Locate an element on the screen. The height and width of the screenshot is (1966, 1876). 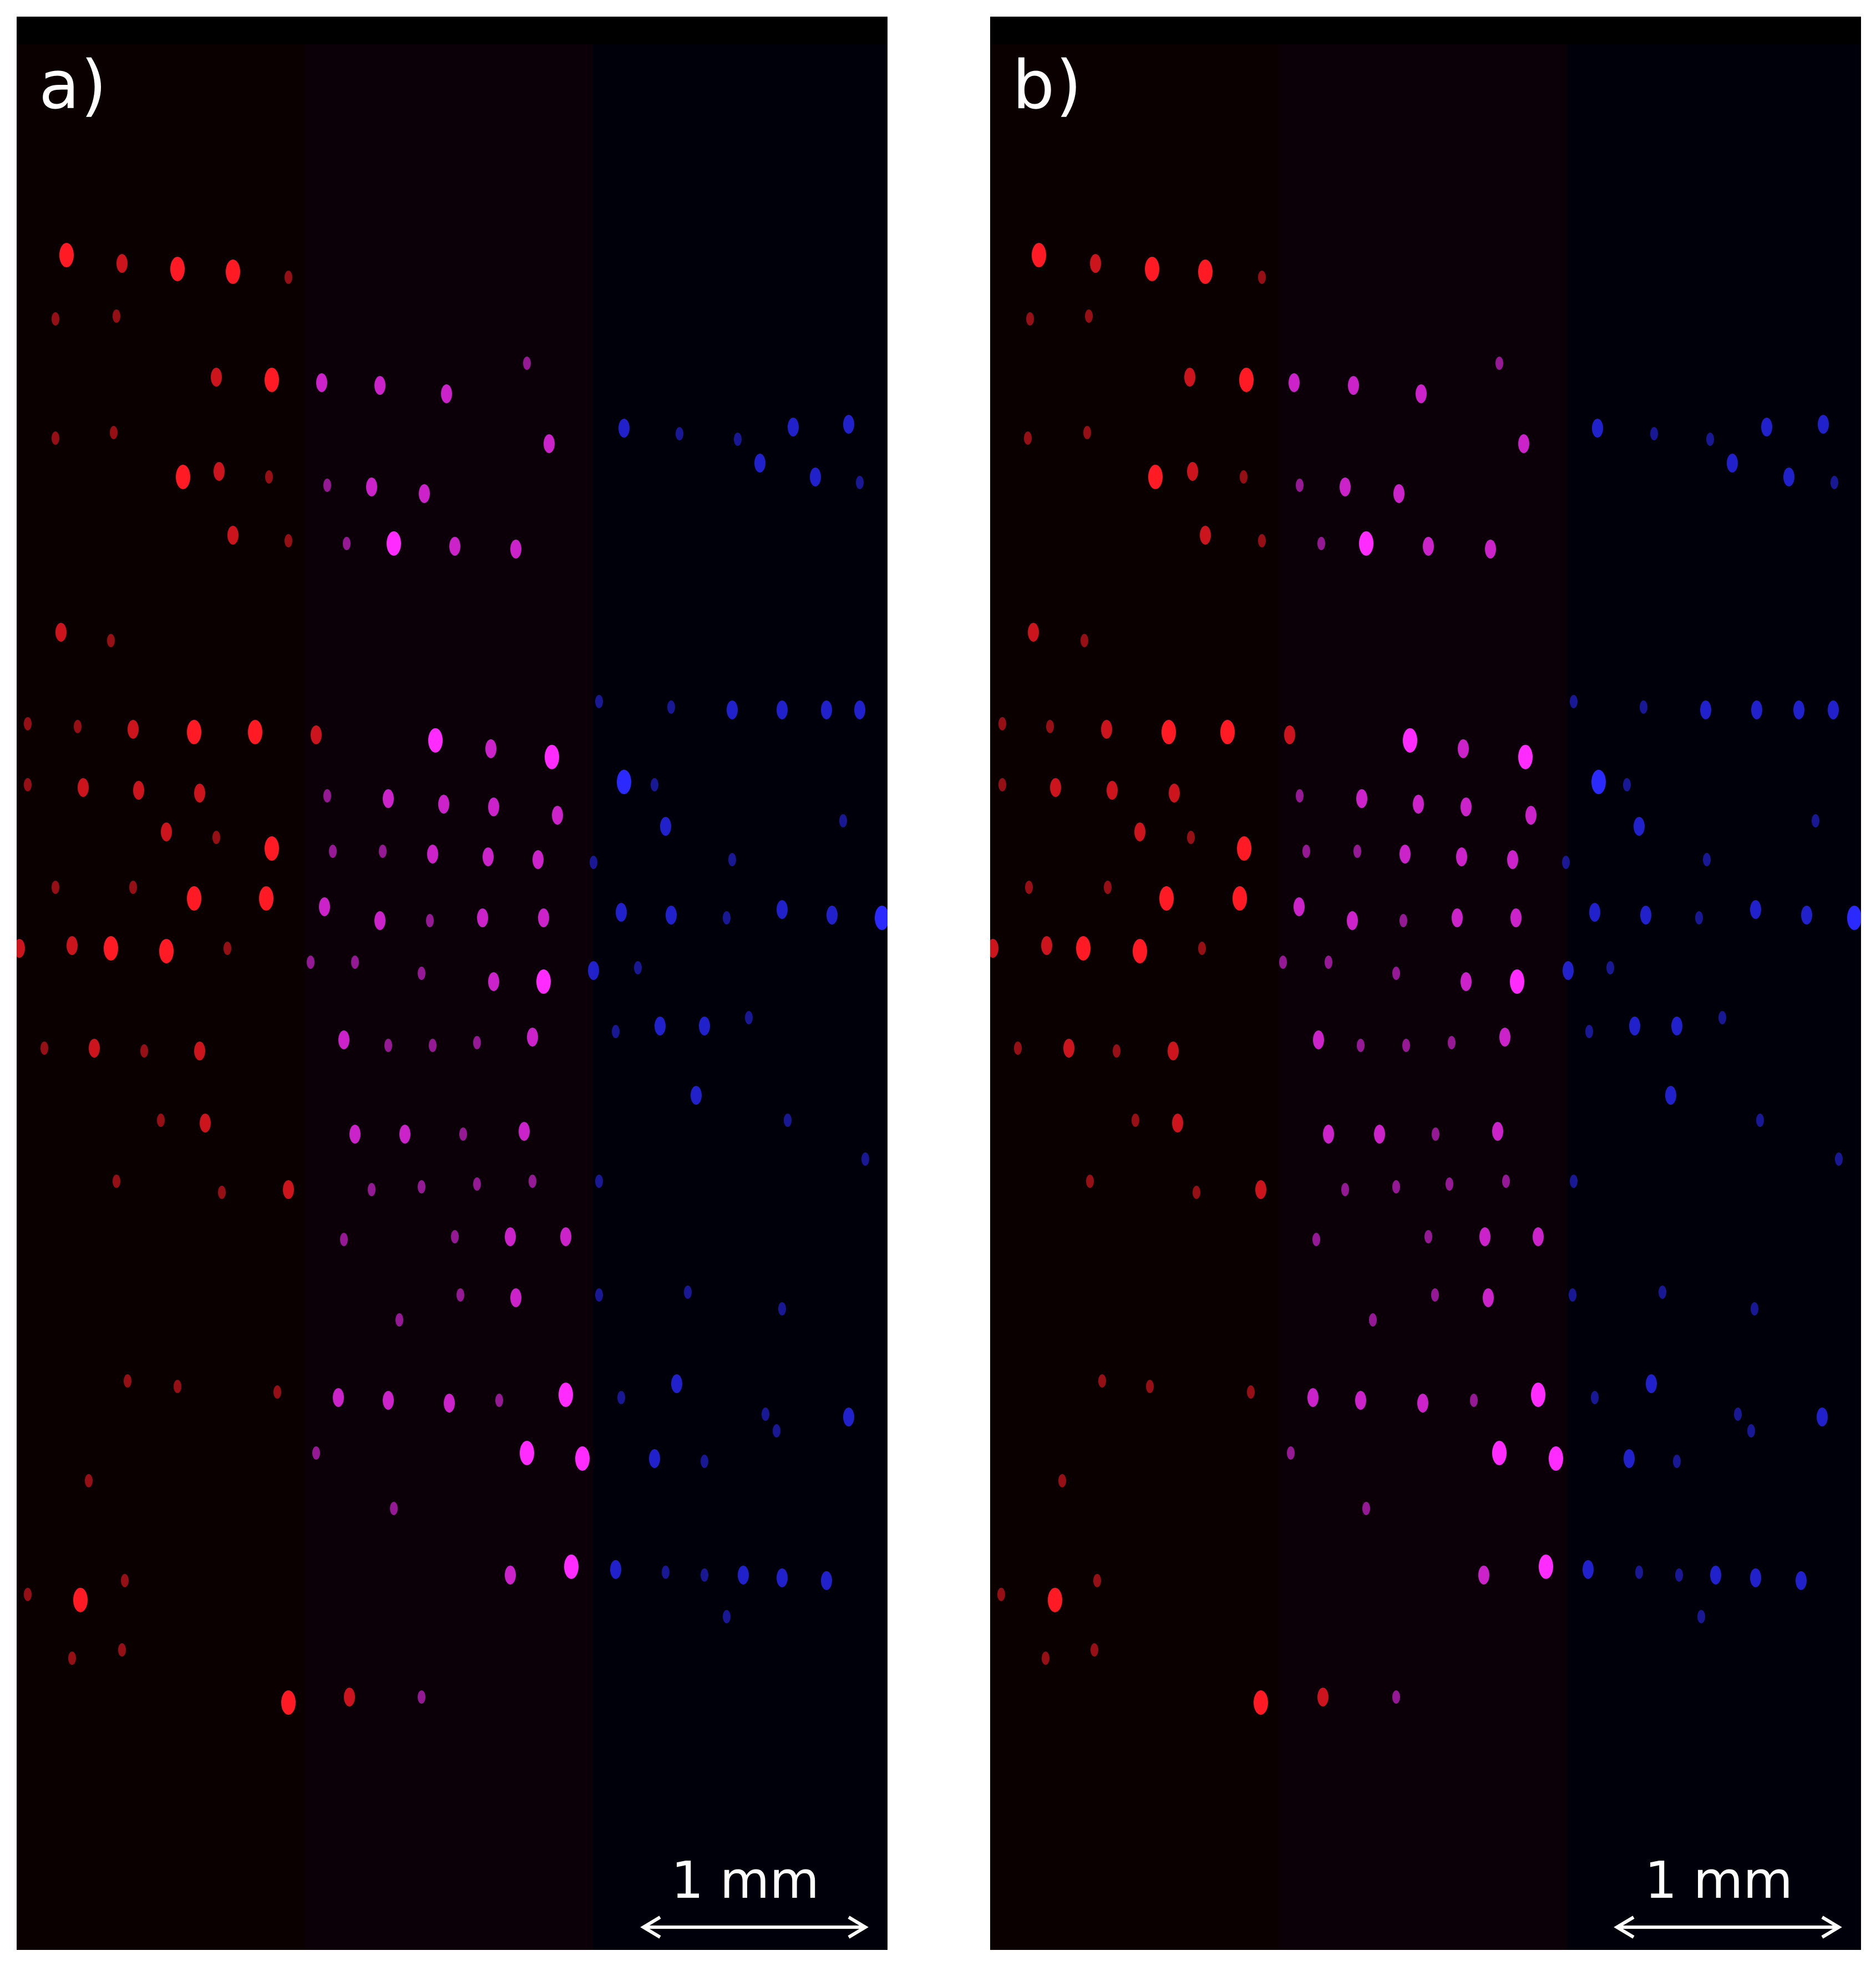
magenta-emission-band is located at coordinates (449, 997).